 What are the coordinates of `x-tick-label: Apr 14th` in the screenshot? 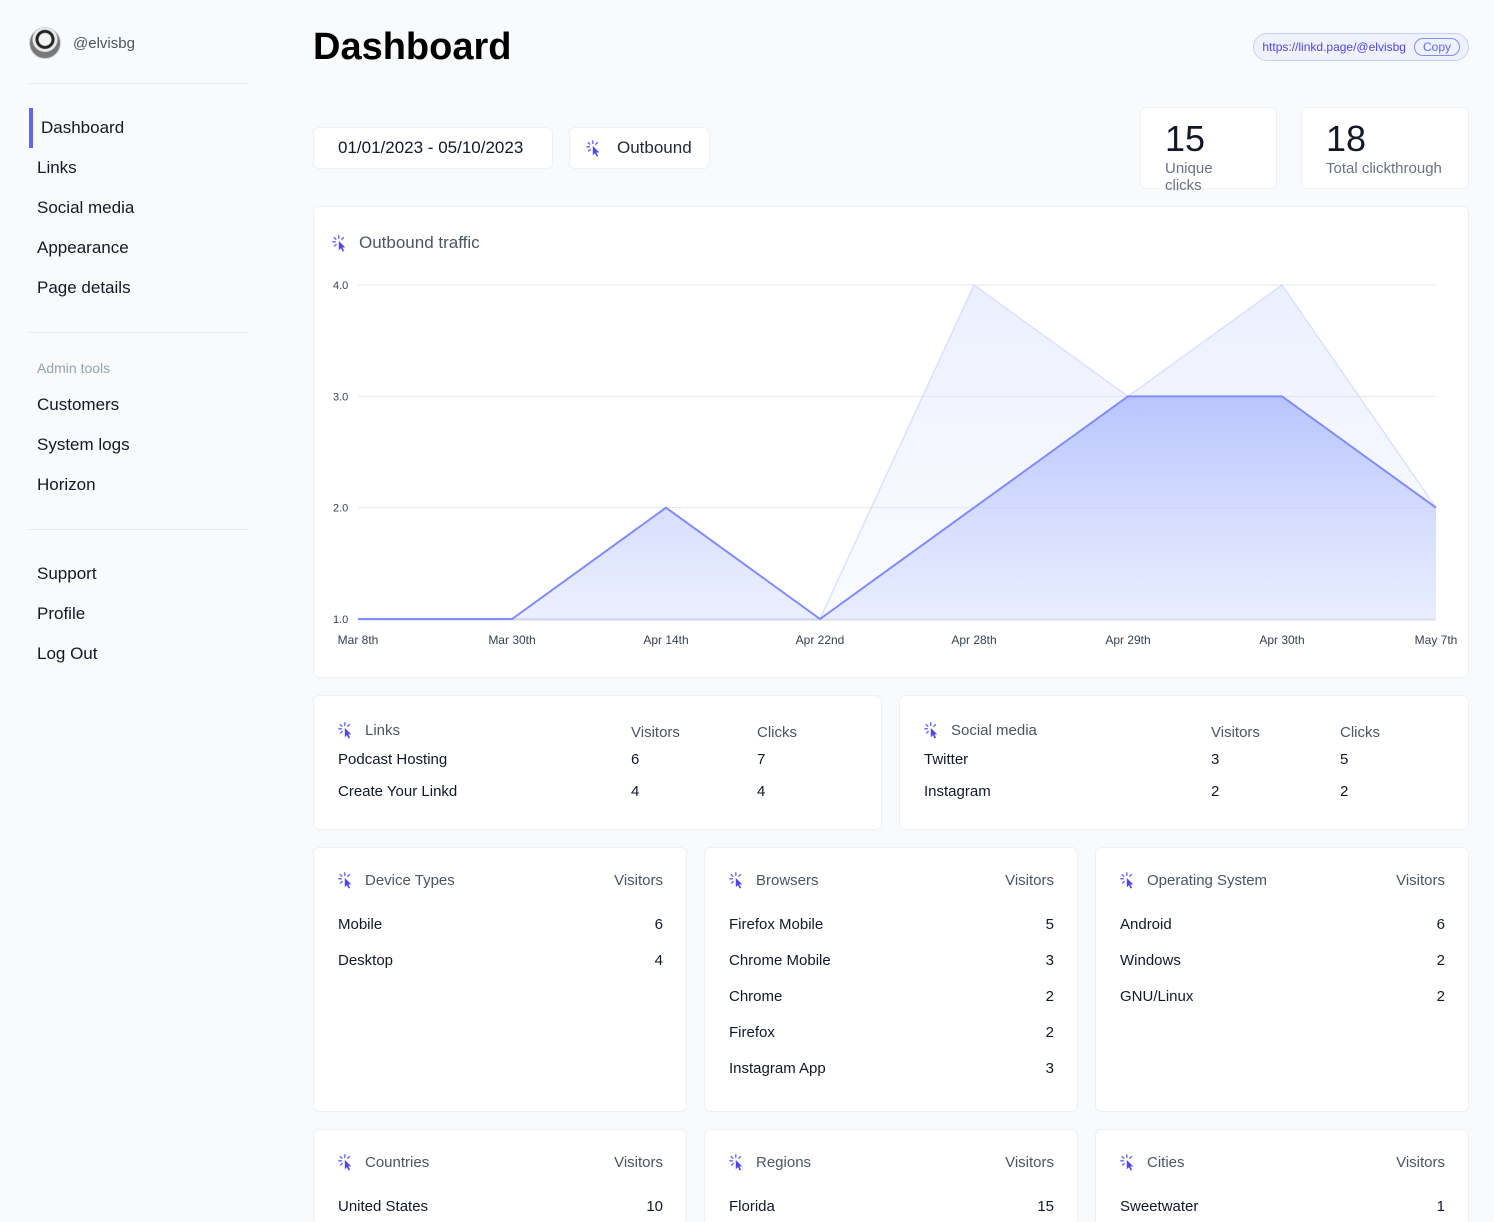 It's located at (665, 640).